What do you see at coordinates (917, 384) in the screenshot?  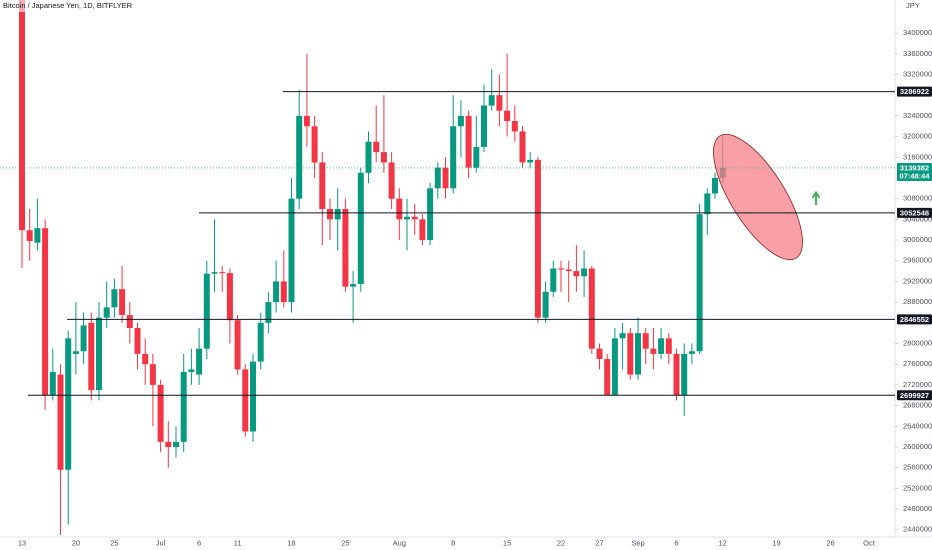 I see `y-tick-label: 2720000` at bounding box center [917, 384].